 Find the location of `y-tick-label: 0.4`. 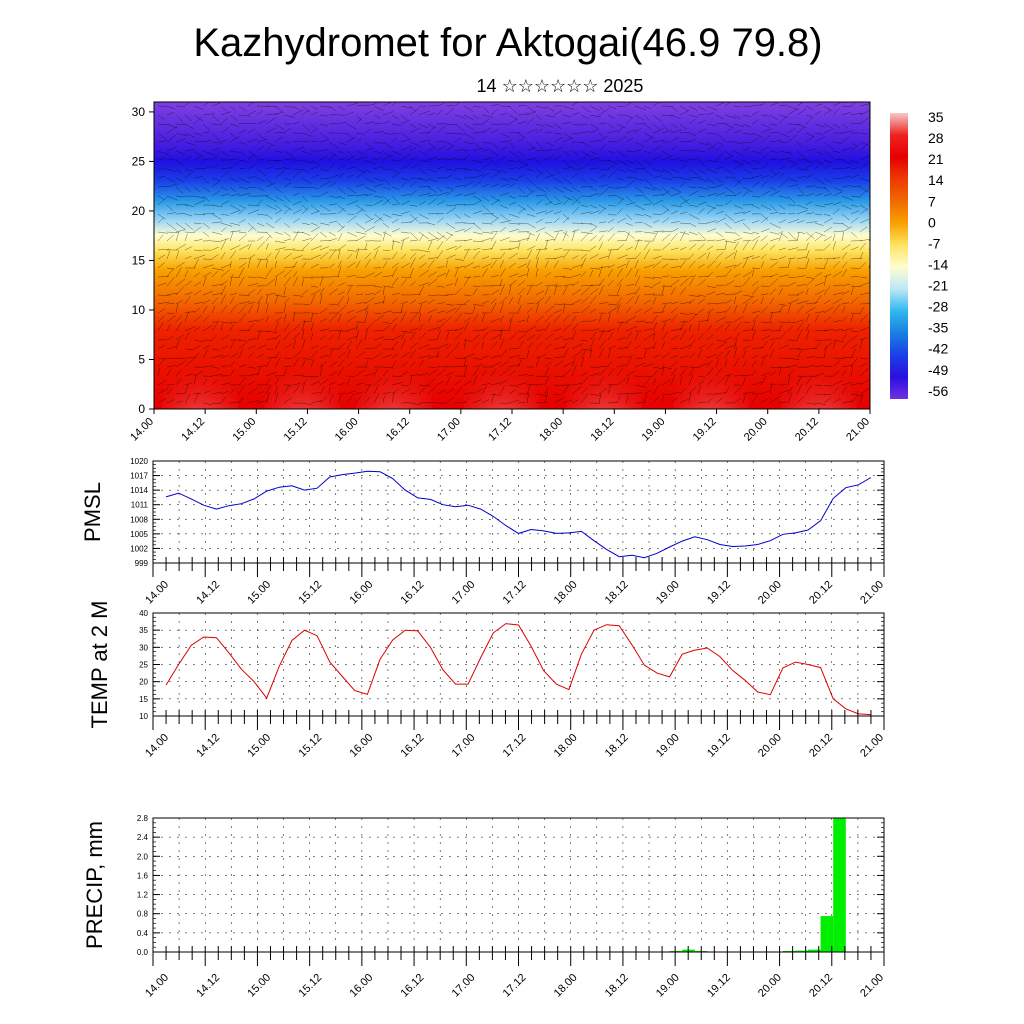

y-tick-label: 0.4 is located at coordinates (143, 933).